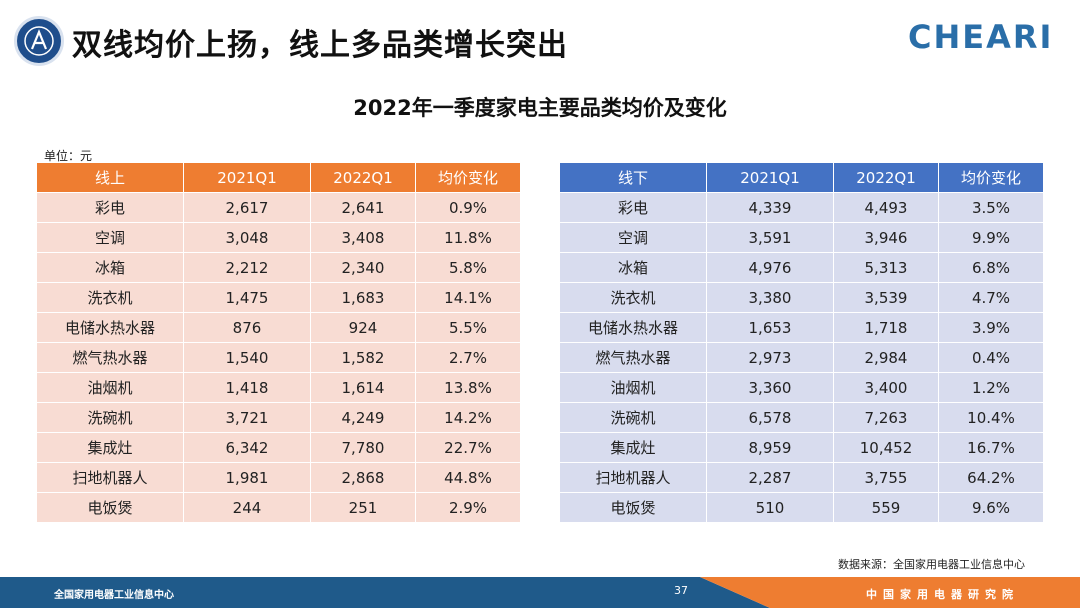  I want to click on change-cell: 0.9%, so click(468, 207).